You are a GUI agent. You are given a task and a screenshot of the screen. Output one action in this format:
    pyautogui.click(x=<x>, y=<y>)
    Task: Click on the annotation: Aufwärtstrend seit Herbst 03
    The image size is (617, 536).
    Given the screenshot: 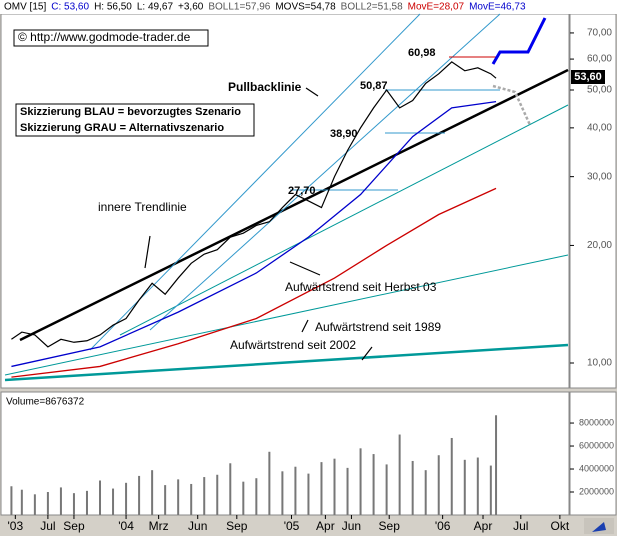 What is the action you would take?
    pyautogui.click(x=361, y=287)
    